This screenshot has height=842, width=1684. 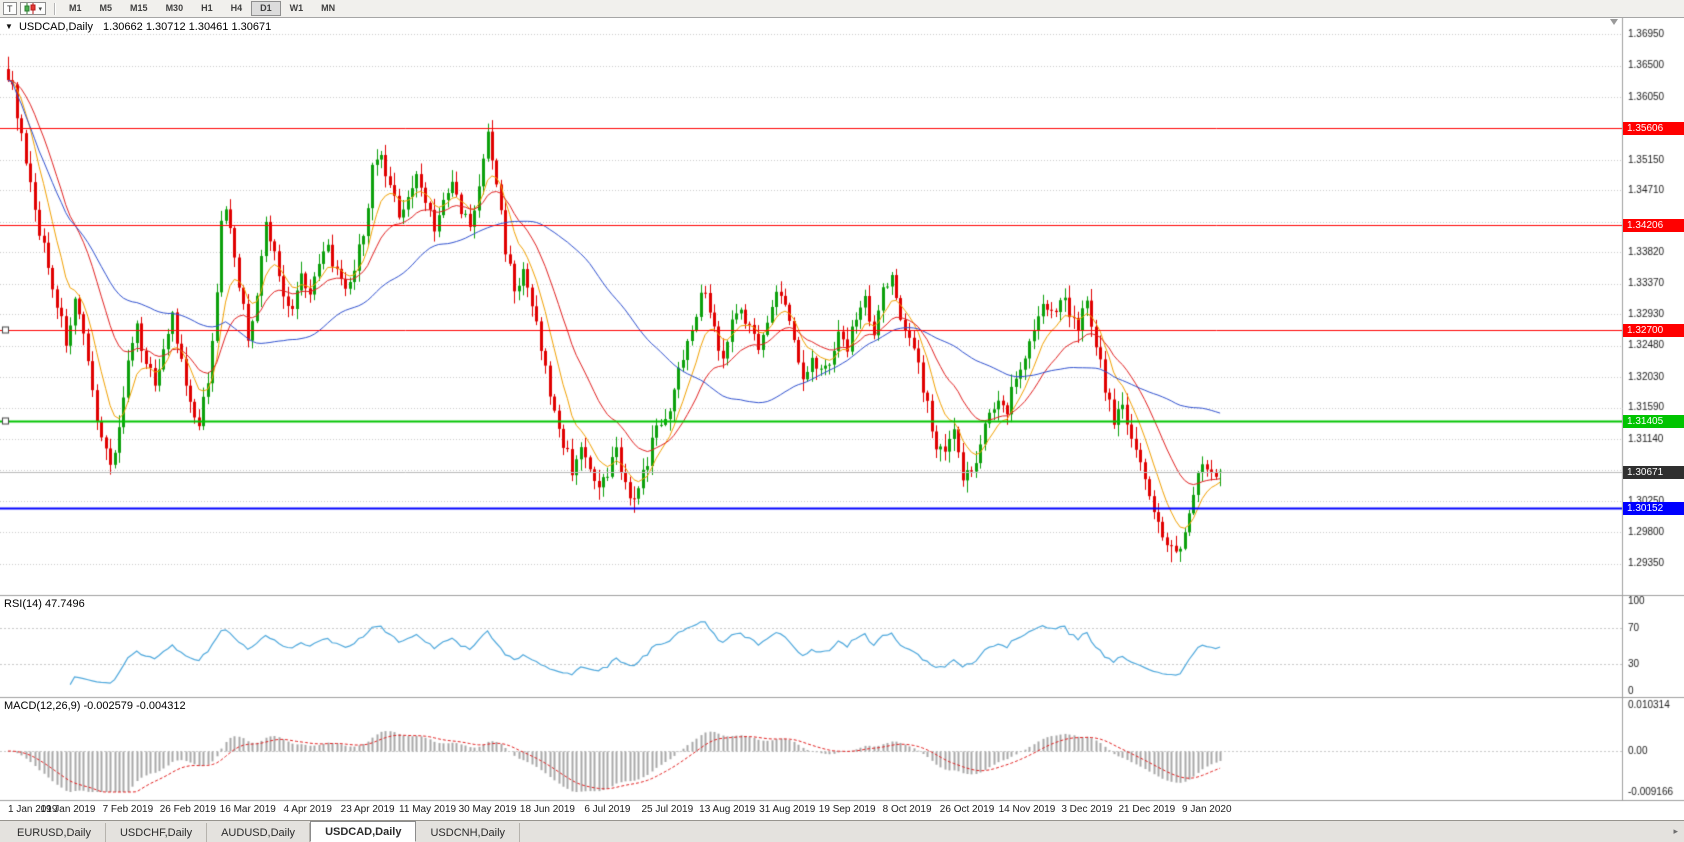 I want to click on period-button-m5: M5, so click(x=106, y=8).